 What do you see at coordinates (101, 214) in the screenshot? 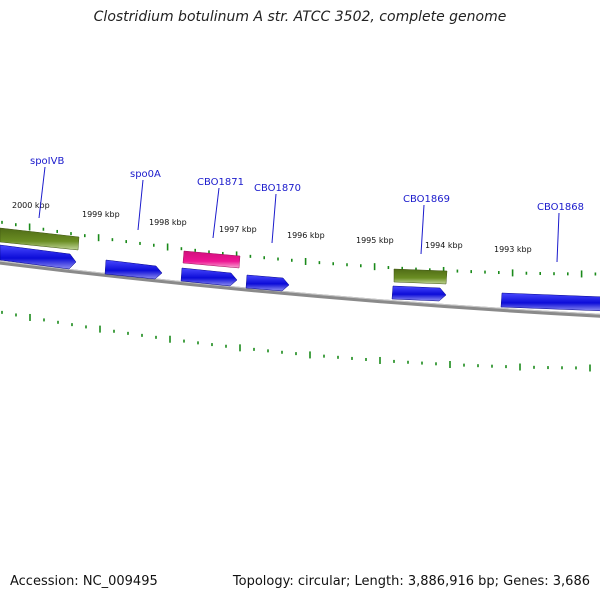
I see `position-label-1999: 1999 kbp` at bounding box center [101, 214].